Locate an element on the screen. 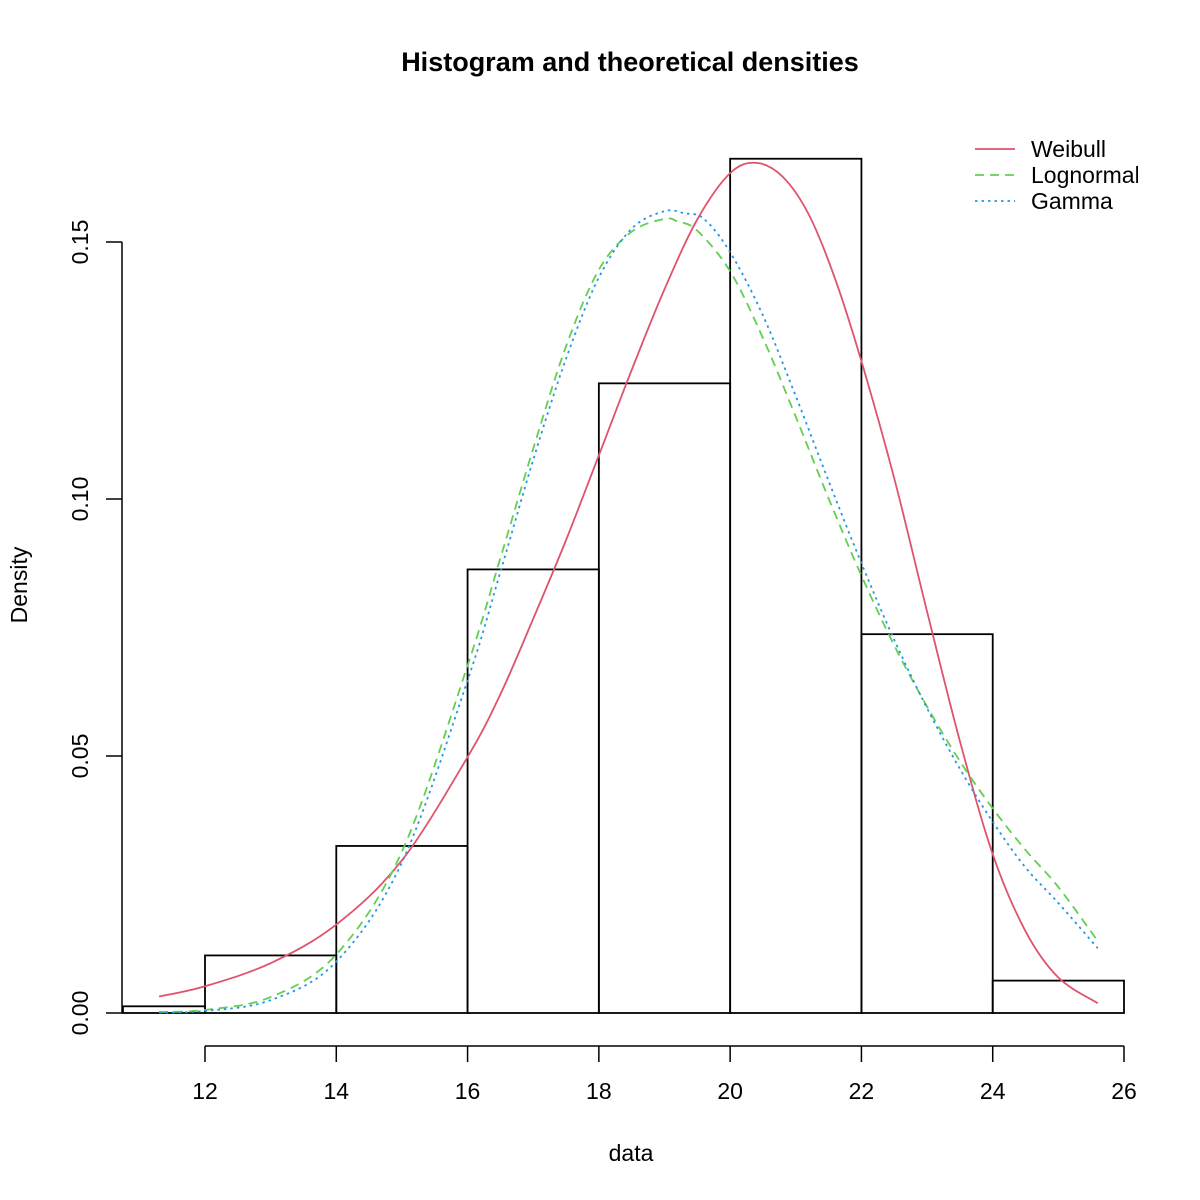 This screenshot has width=1200, height=1200. x-axis-label: data is located at coordinates (631, 1153).